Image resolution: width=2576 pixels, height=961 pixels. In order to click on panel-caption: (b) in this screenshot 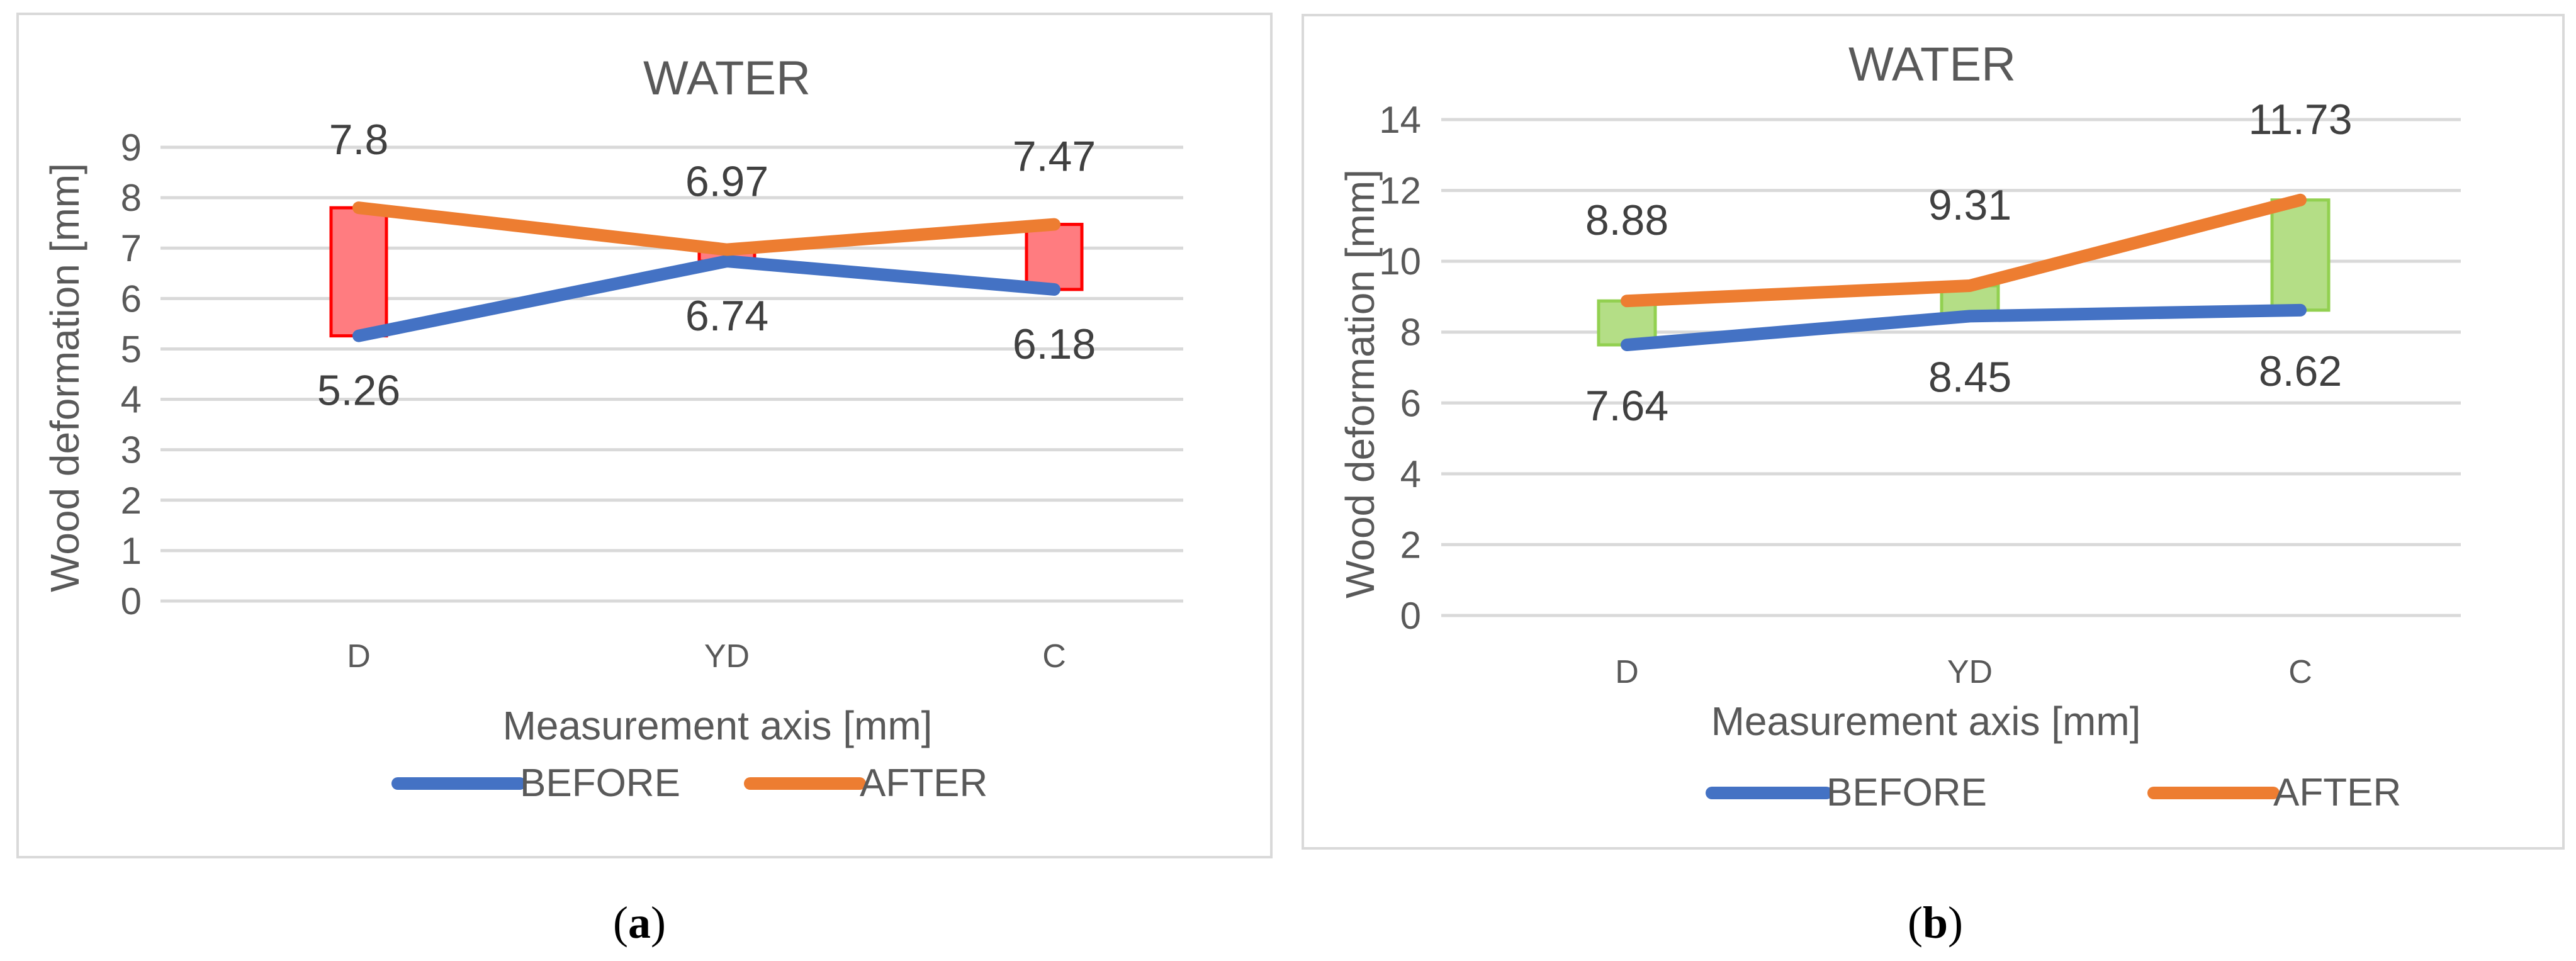, I will do `click(1935, 922)`.